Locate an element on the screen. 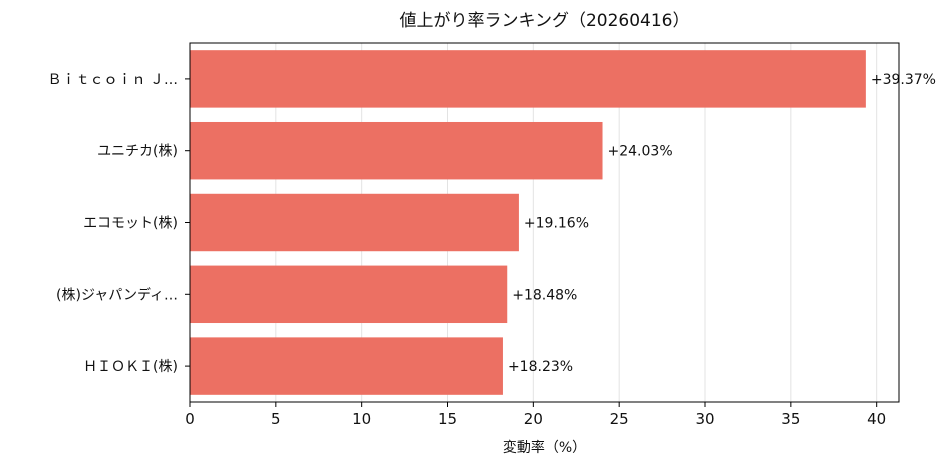 Image resolution: width=949 pixels, height=468 pixels. category-label: エコモット(株) is located at coordinates (130, 224).